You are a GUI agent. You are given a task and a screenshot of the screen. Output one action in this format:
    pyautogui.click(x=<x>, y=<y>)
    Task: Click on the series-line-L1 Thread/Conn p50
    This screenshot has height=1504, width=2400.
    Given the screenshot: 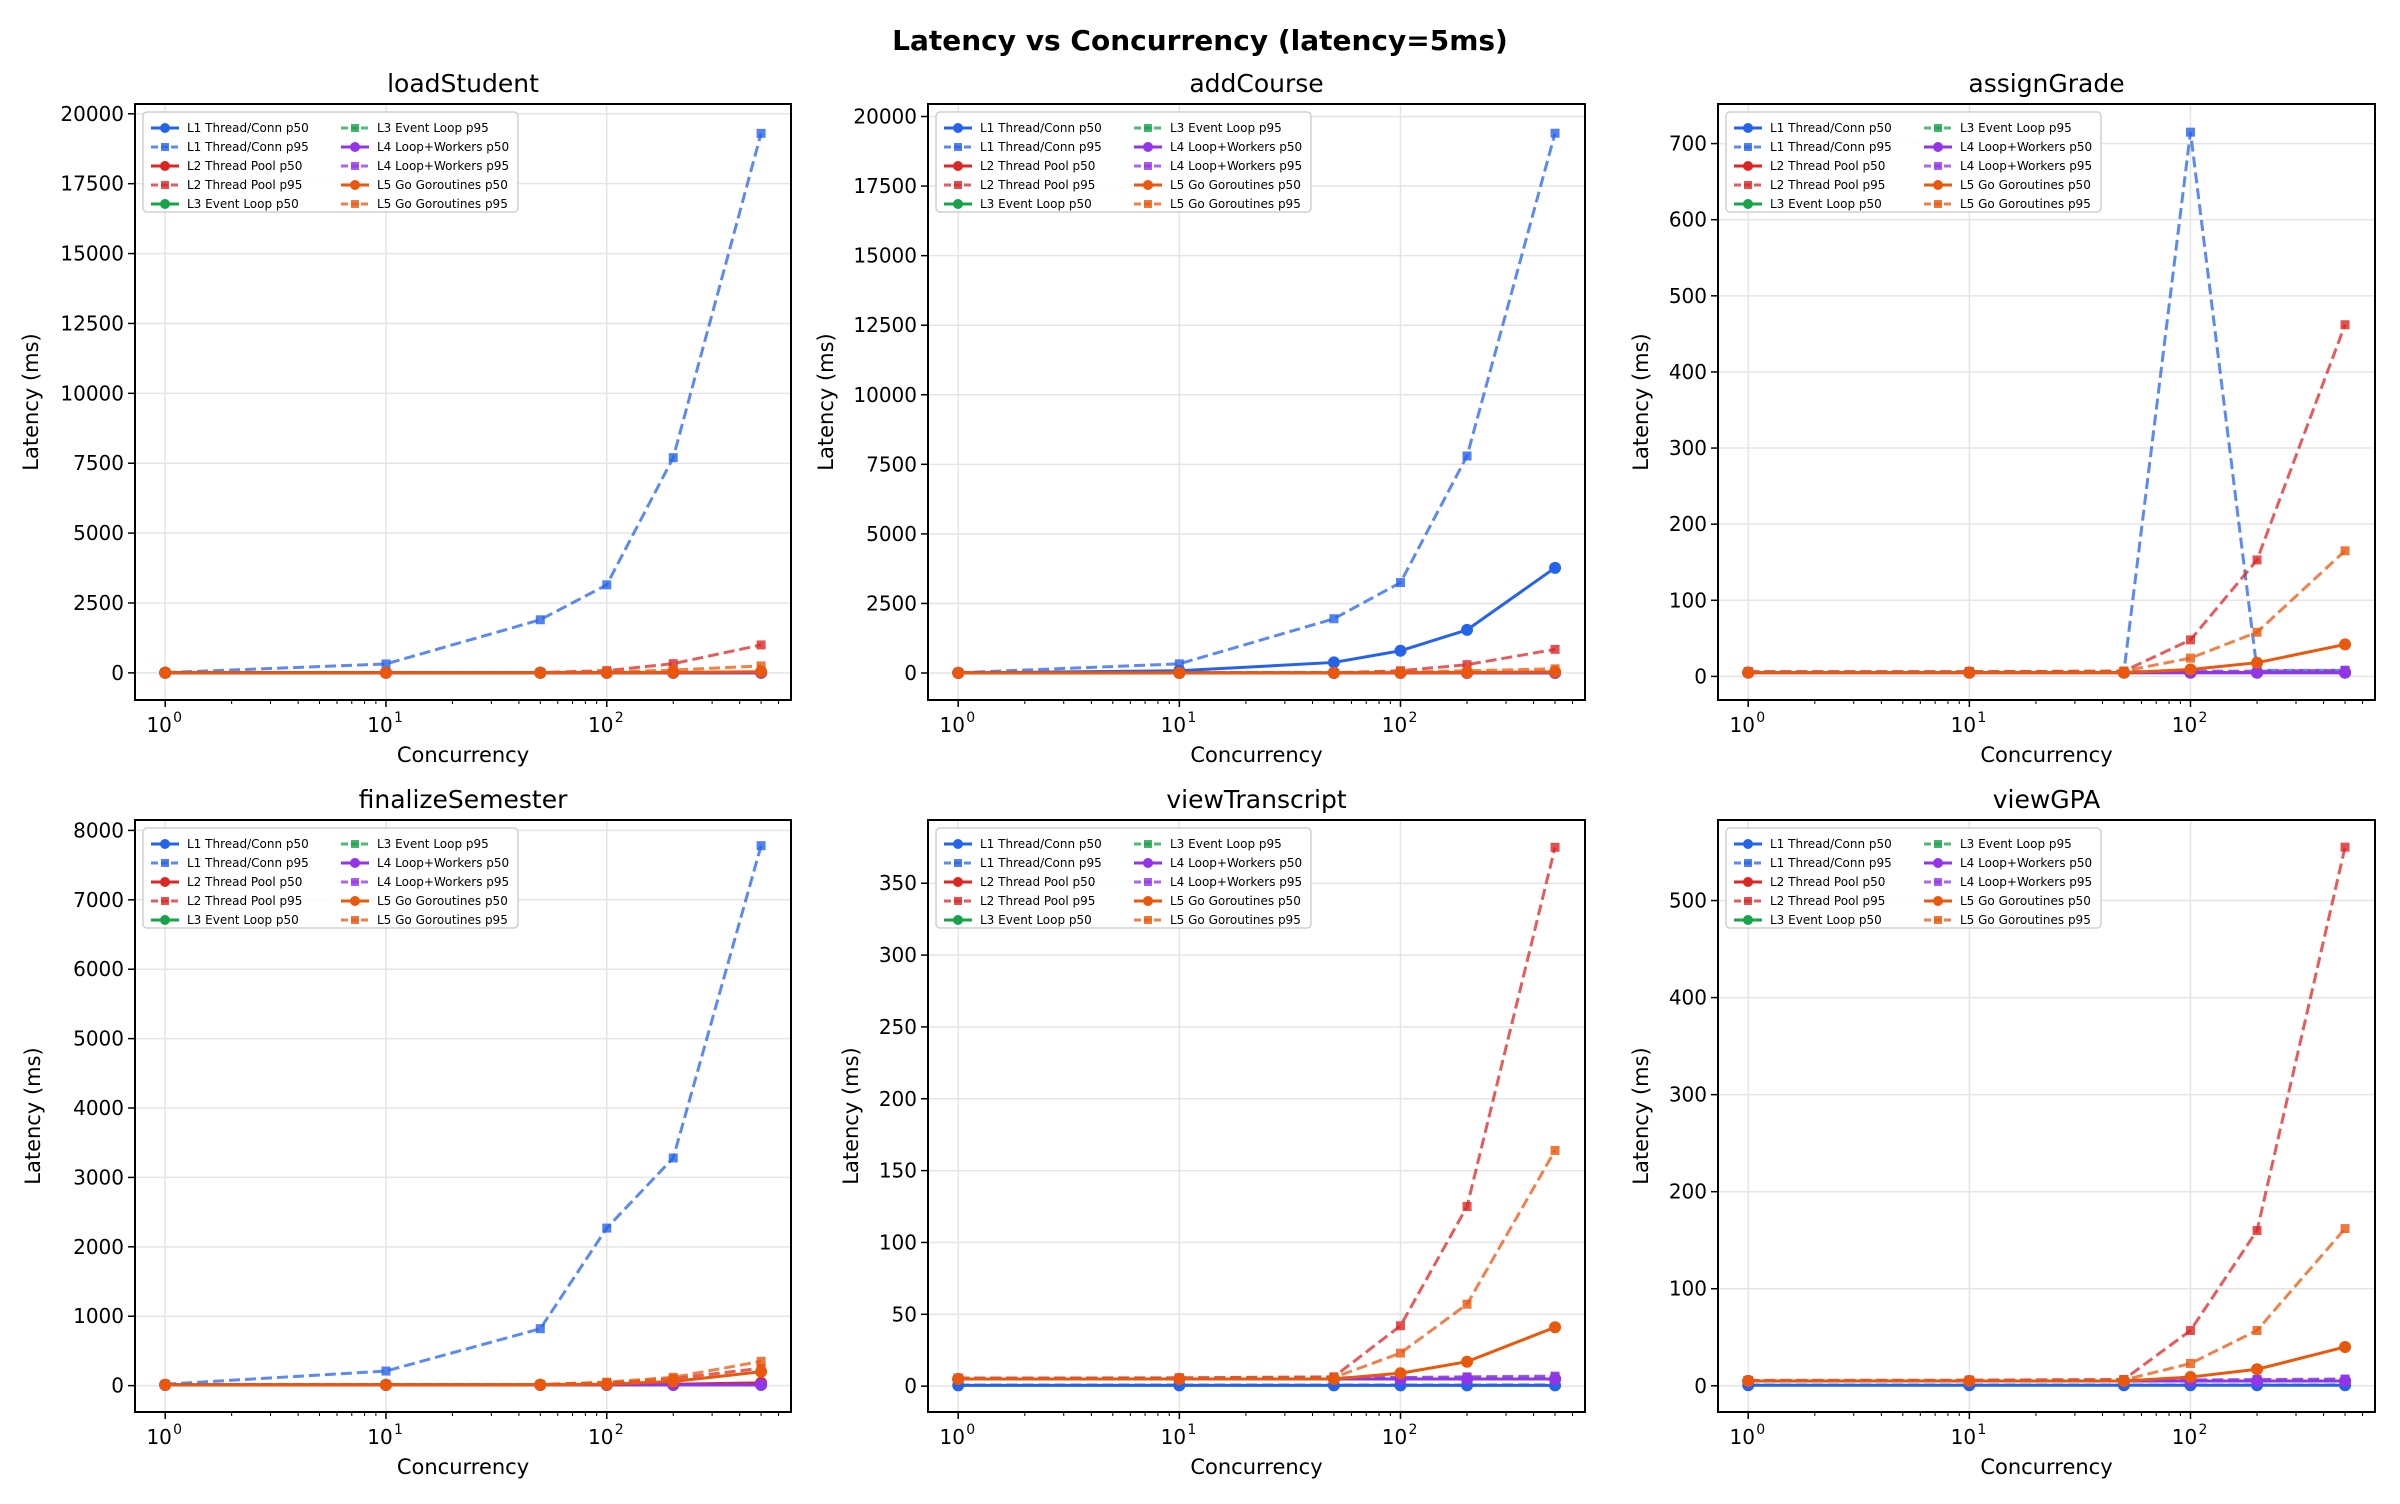 What is the action you would take?
    pyautogui.click(x=1256, y=620)
    